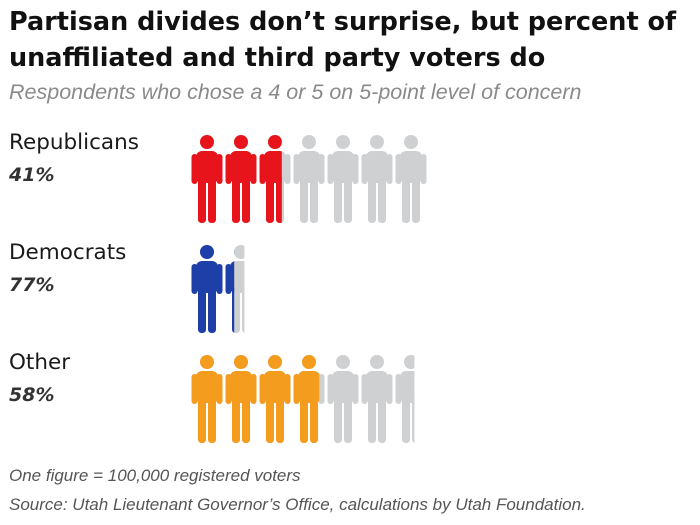 This screenshot has width=700, height=525. What do you see at coordinates (40, 362) in the screenshot?
I see `group-label-other: Other` at bounding box center [40, 362].